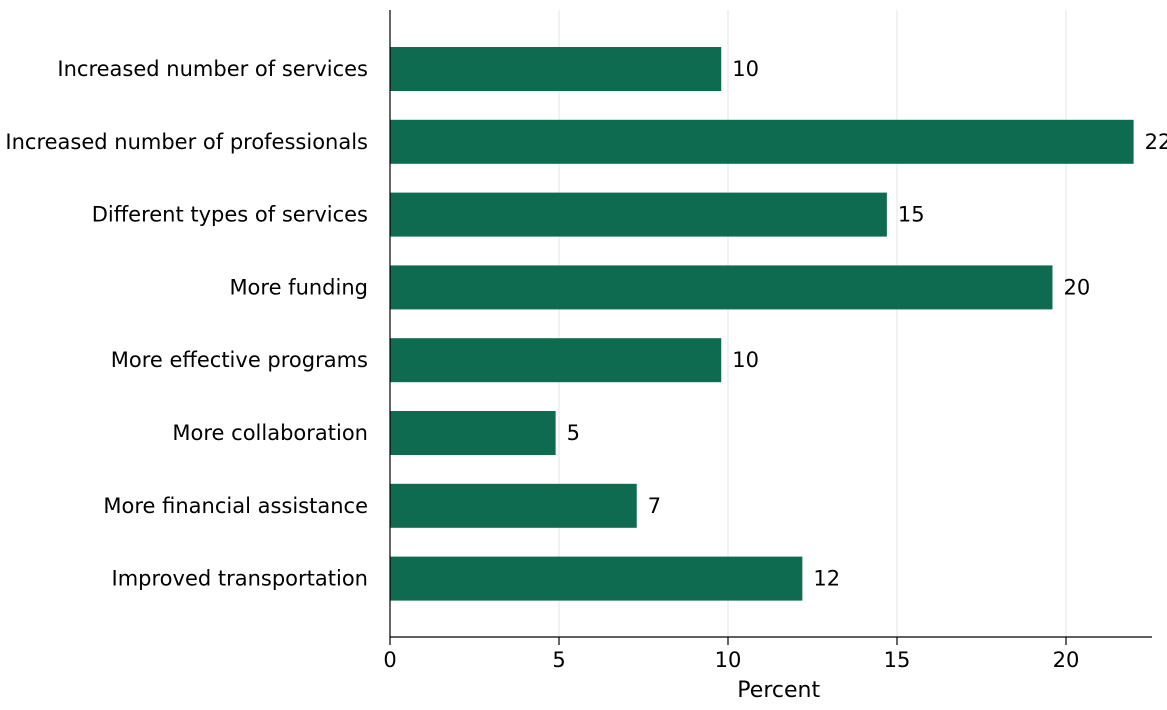 This screenshot has height=710, width=1167. What do you see at coordinates (778, 690) in the screenshot?
I see `x-axis-title: Percent` at bounding box center [778, 690].